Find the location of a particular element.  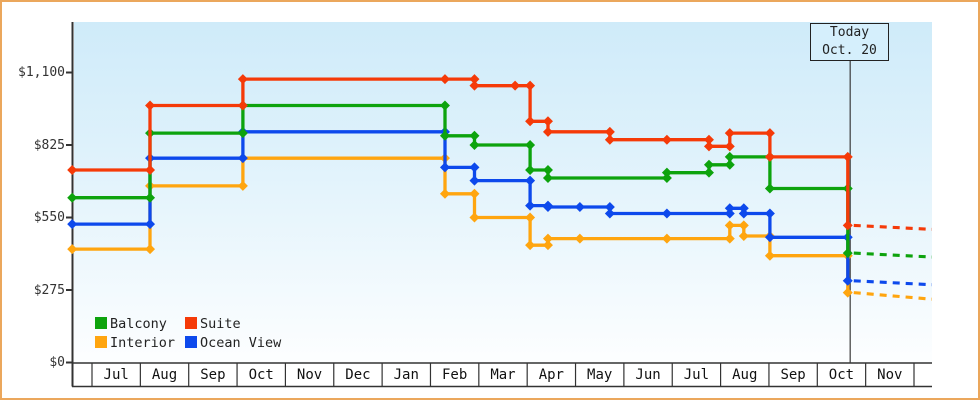

y-axis-tick-label: $0 is located at coordinates (57, 362).